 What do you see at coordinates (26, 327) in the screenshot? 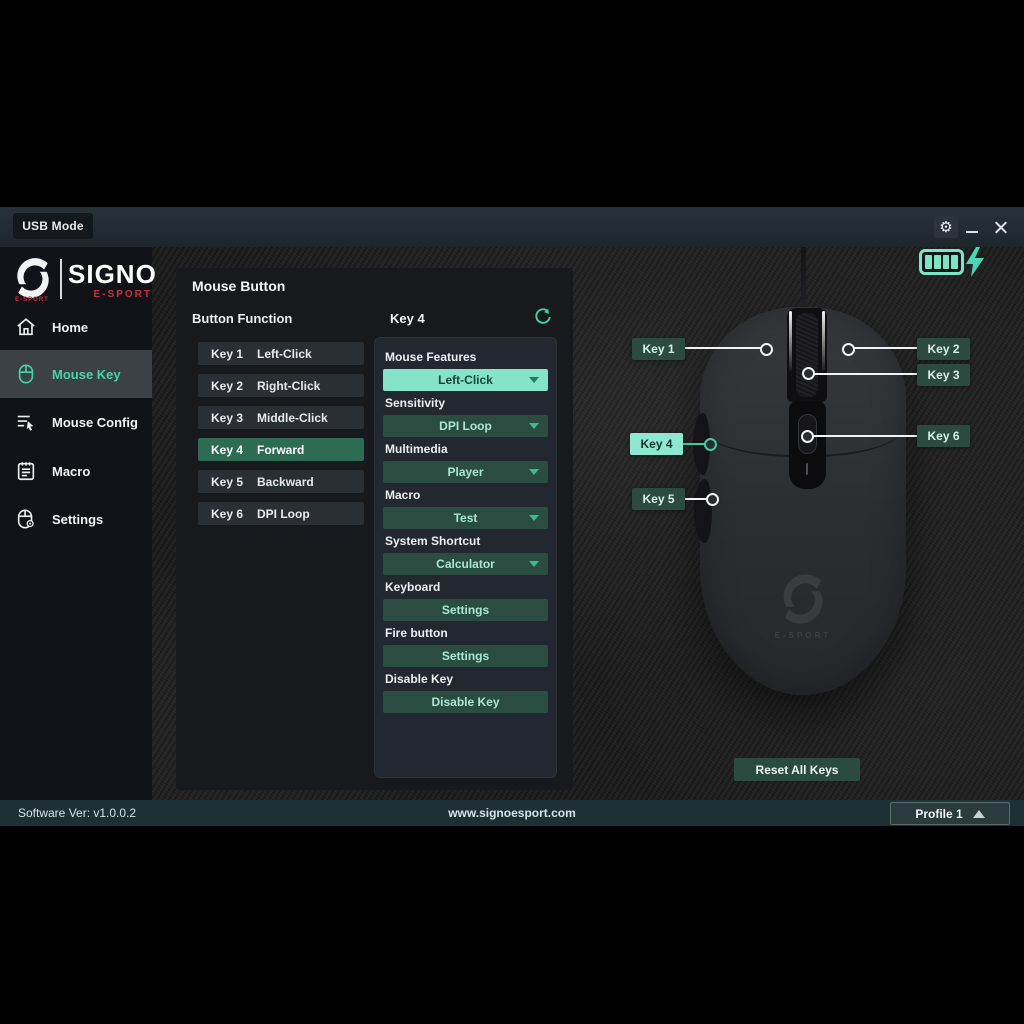
I see `home-icon` at bounding box center [26, 327].